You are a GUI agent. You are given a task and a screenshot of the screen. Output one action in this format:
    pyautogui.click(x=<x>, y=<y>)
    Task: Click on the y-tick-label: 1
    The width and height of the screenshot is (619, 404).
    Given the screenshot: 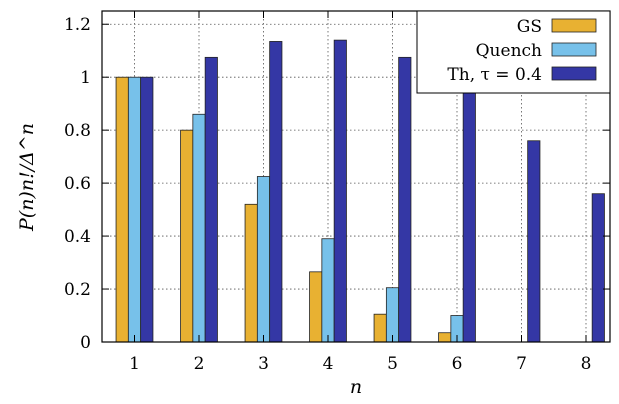 What is the action you would take?
    pyautogui.click(x=85, y=78)
    